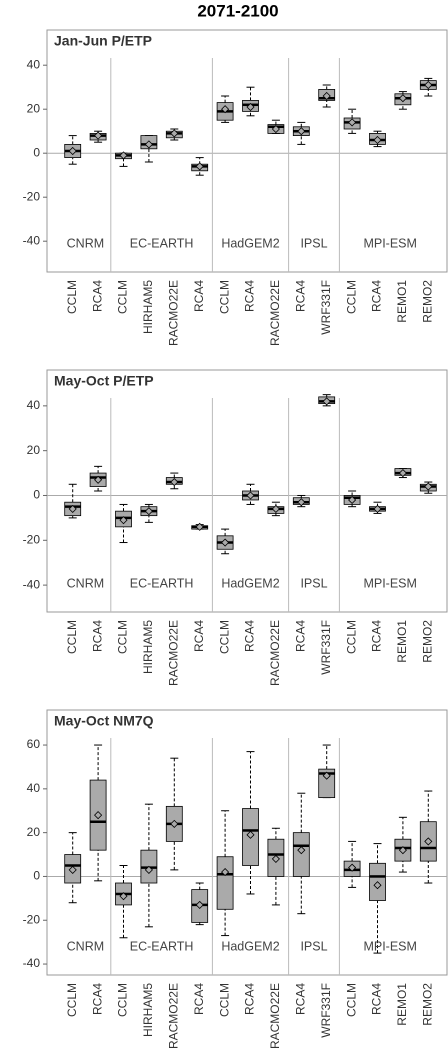 The height and width of the screenshot is (1058, 448). I want to click on x-tick-label: REMO2, so click(427, 301).